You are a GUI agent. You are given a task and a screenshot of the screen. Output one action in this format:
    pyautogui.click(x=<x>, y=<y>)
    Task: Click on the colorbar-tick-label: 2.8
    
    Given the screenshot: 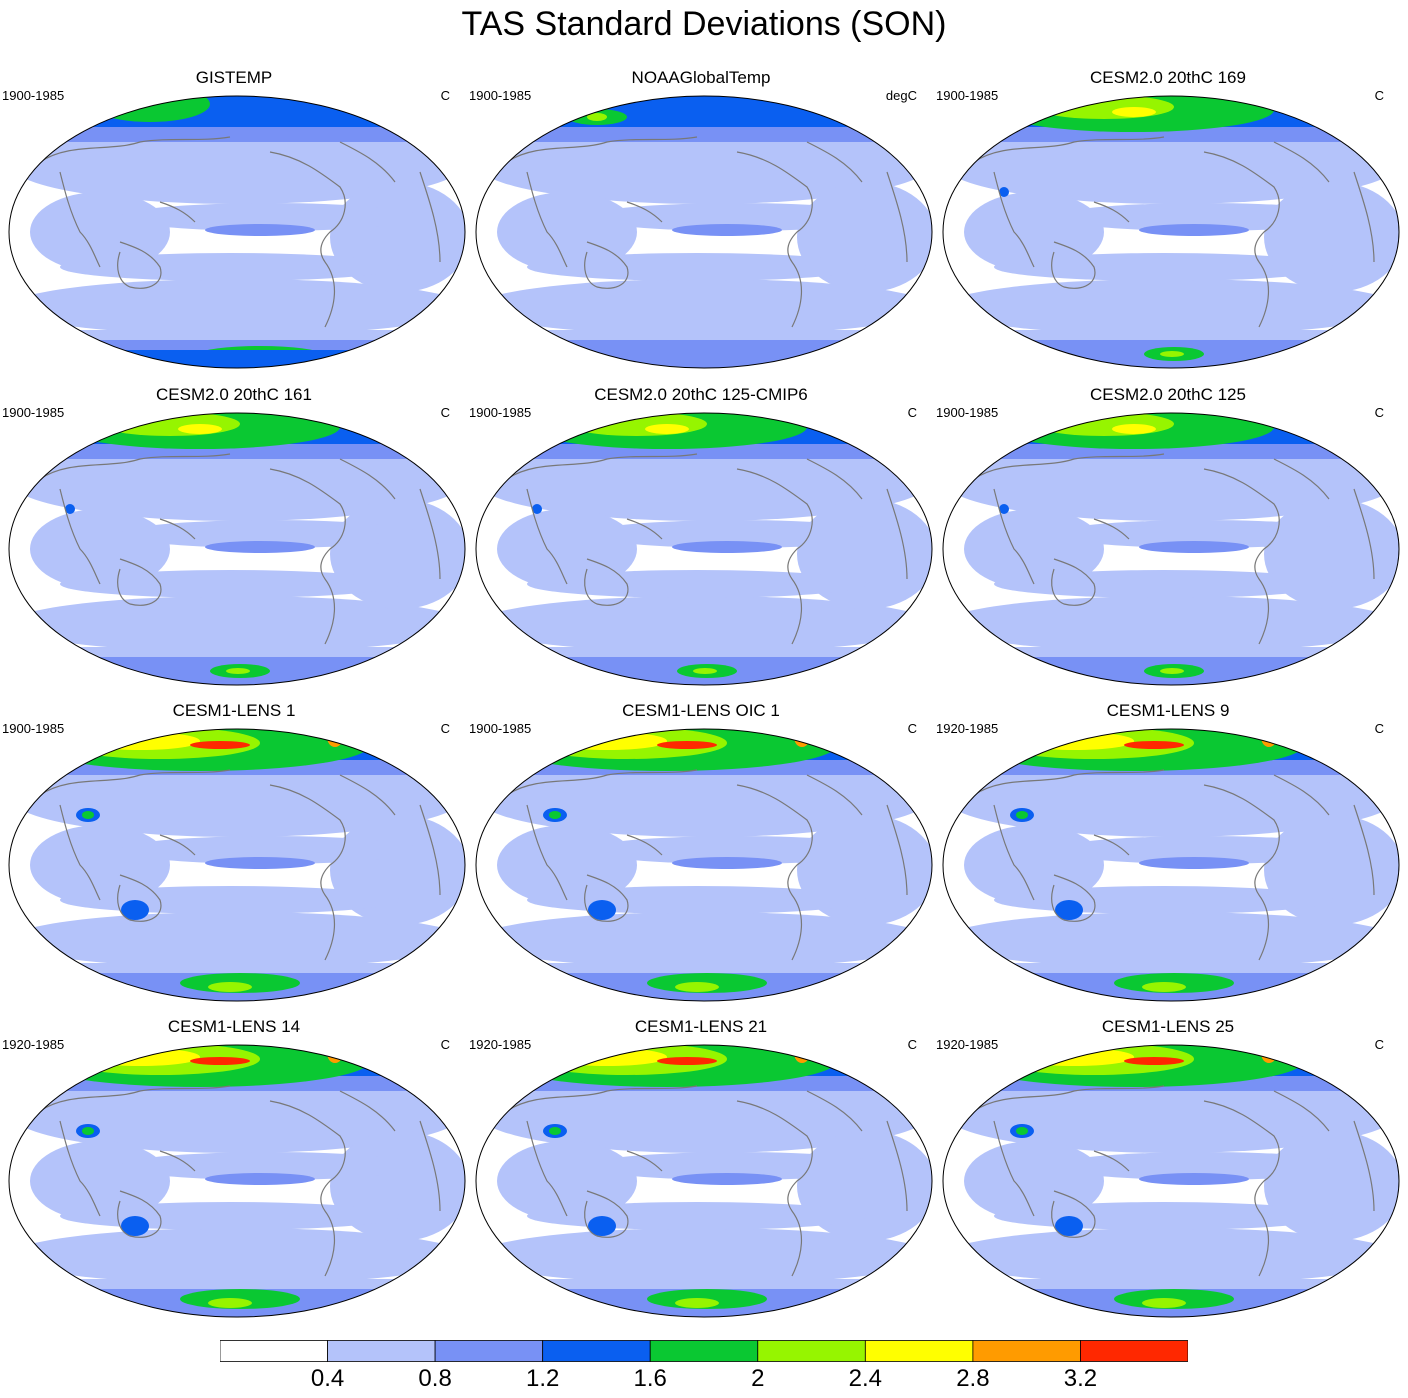 What is the action you would take?
    pyautogui.click(x=973, y=1378)
    